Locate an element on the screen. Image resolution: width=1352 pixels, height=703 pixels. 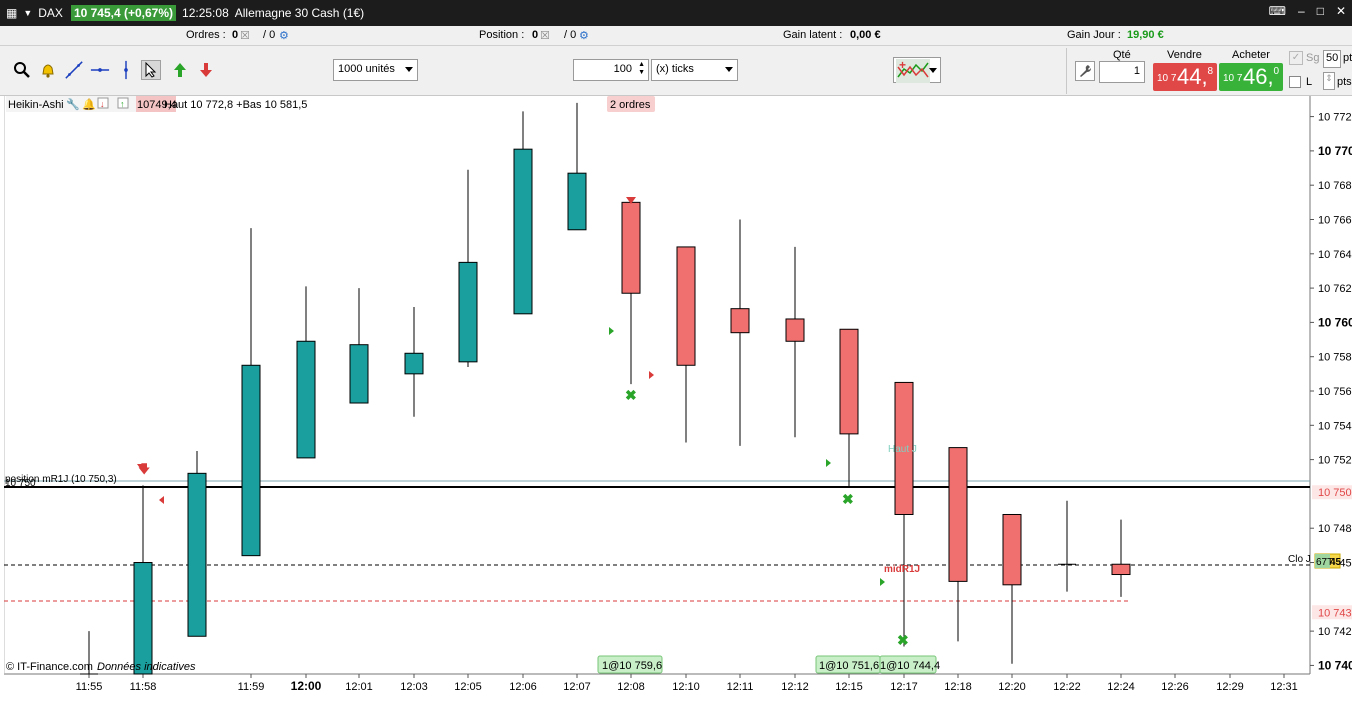
sell-alert-arrow: ↓ is located at coordinates (102, 104).